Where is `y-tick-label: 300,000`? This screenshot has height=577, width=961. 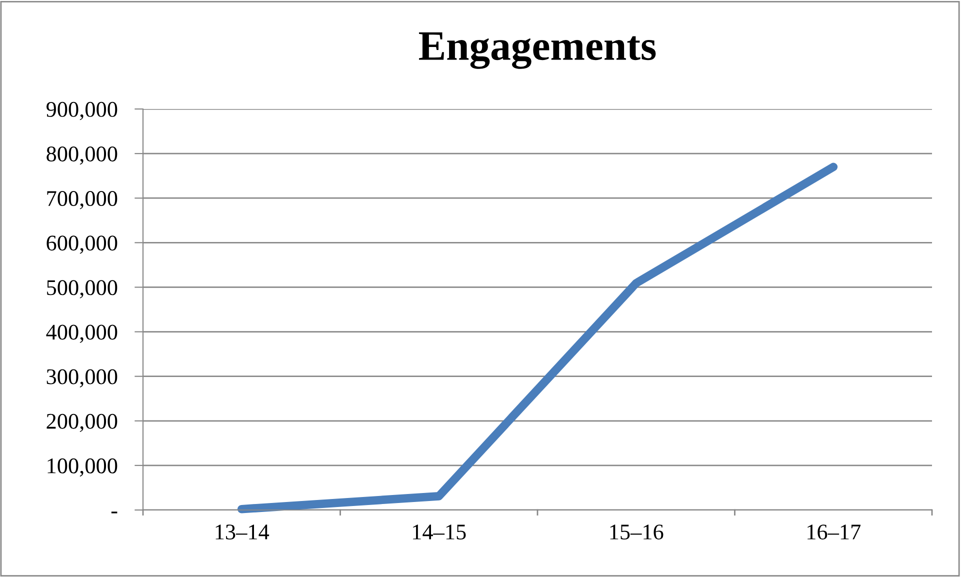
y-tick-label: 300,000 is located at coordinates (82, 378).